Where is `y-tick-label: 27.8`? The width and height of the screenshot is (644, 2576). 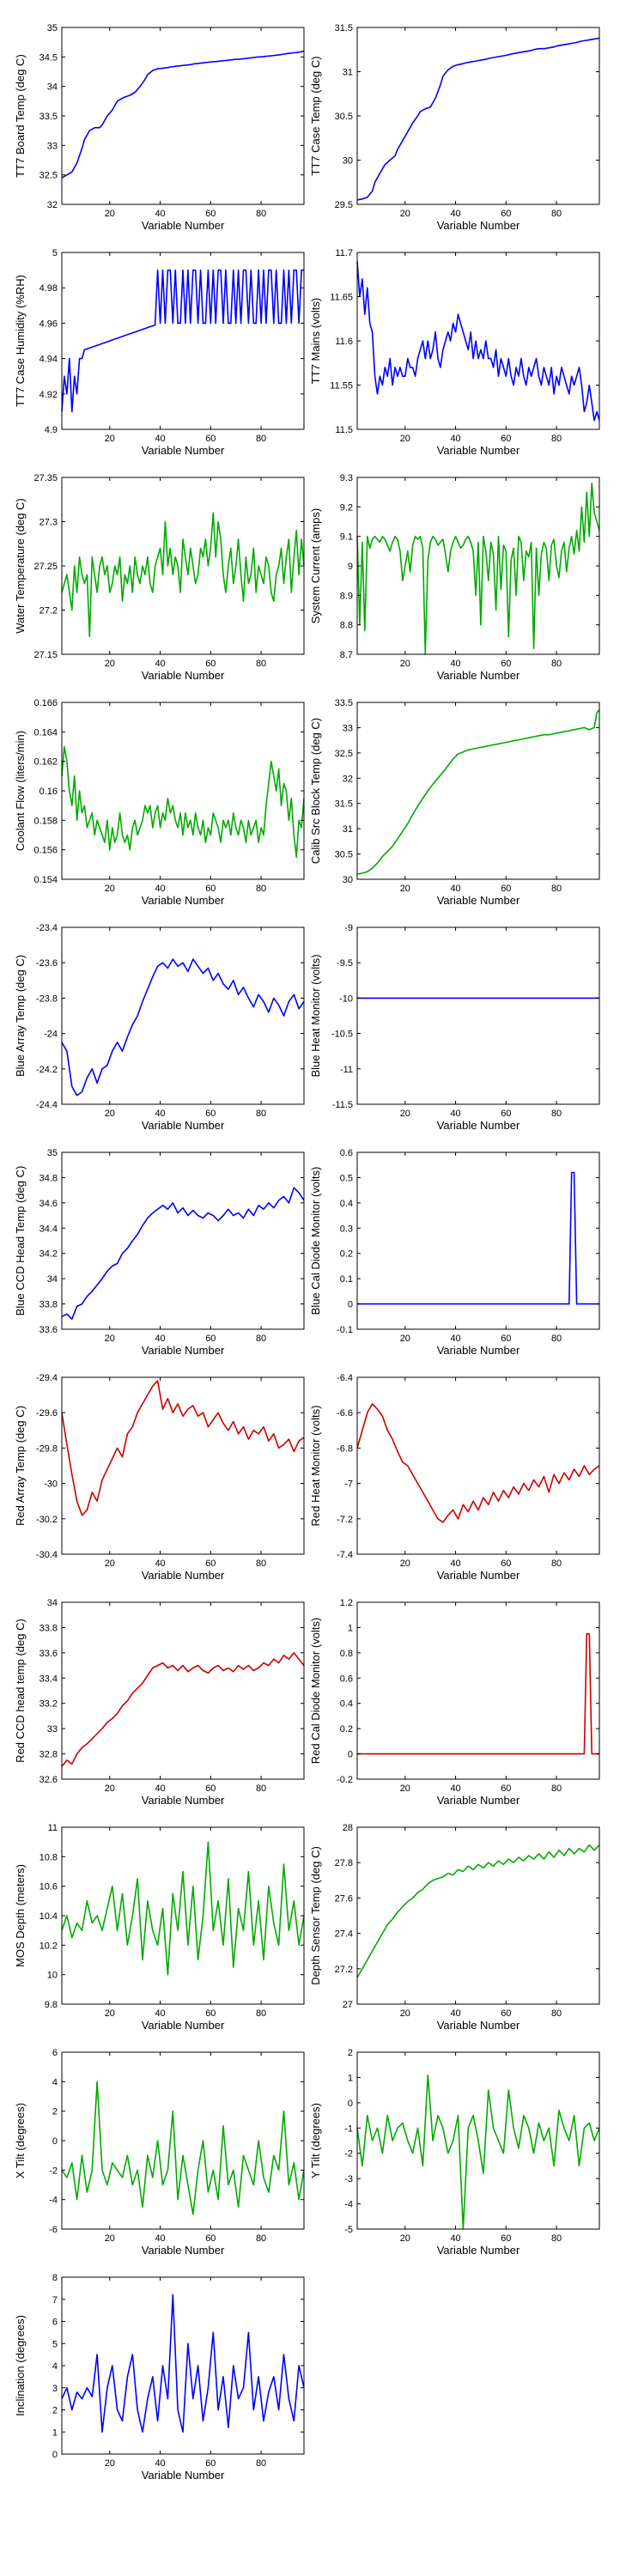
y-tick-label: 27.8 is located at coordinates (344, 1863).